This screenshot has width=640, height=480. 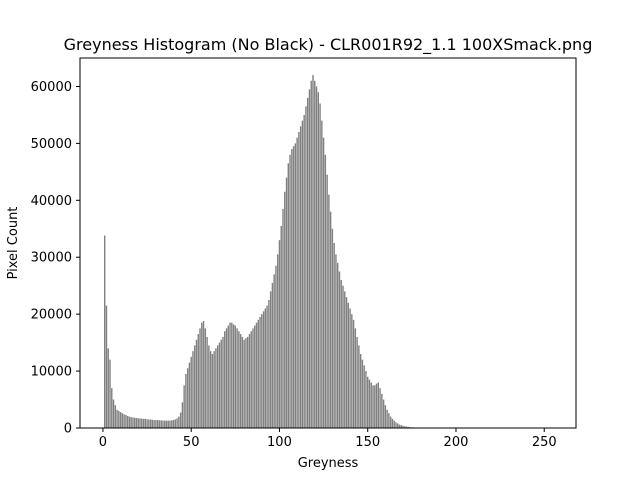 I want to click on x-tick-label: 100, so click(x=279, y=442).